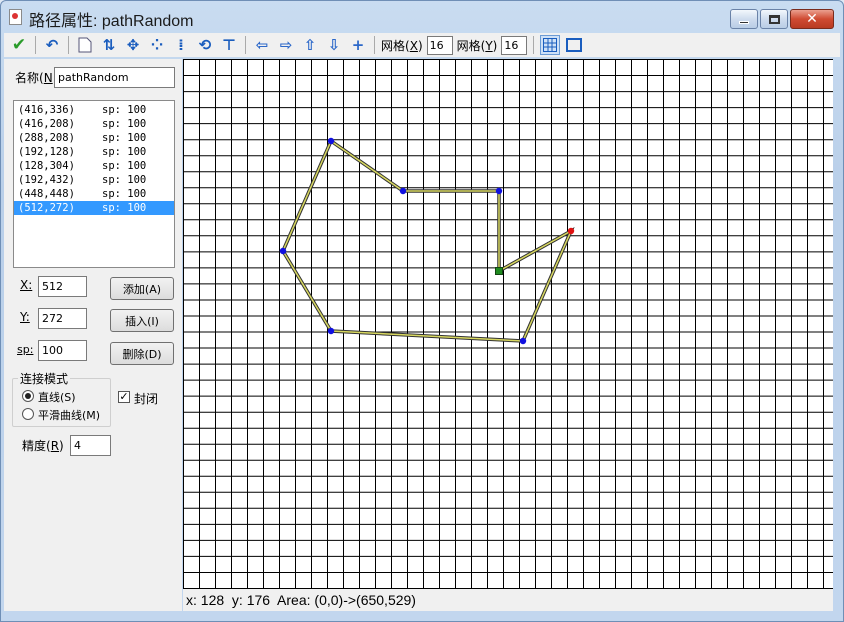 Image resolution: width=844 pixels, height=622 pixels. What do you see at coordinates (181, 45) in the screenshot?
I see `expand-vertical-icon: ⁞` at bounding box center [181, 45].